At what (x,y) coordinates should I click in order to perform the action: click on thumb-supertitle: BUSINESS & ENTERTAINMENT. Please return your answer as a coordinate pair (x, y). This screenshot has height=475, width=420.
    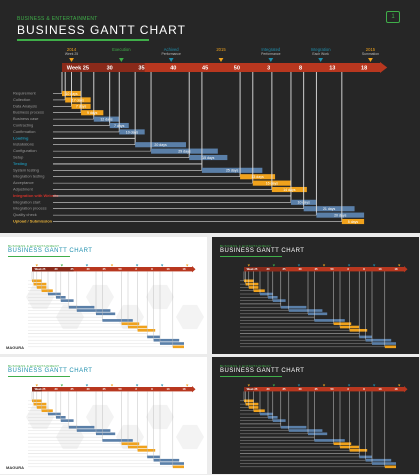
    Looking at the image, I should click on (34, 366).